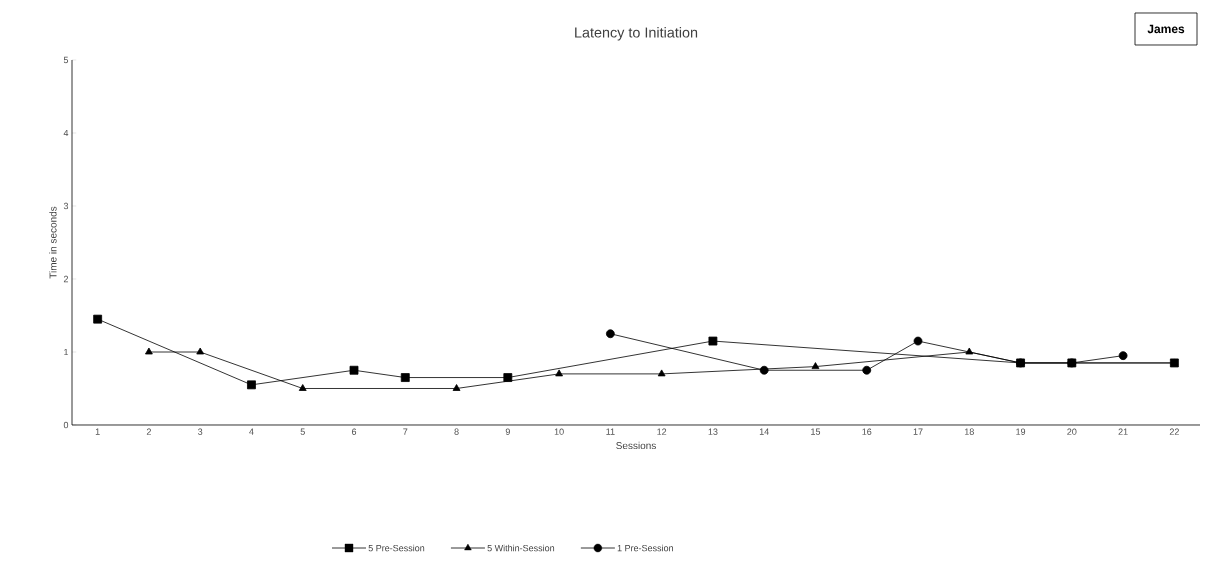 Image resolution: width=1230 pixels, height=563 pixels. Describe the element at coordinates (66, 60) in the screenshot. I see `y-tick-label: 5` at that location.